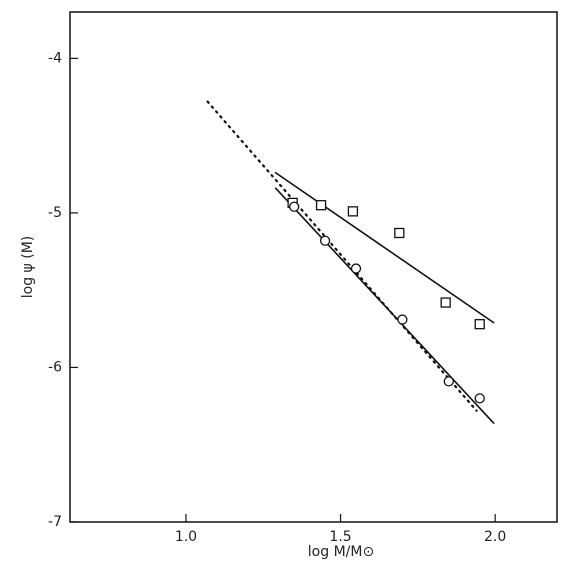 The width and height of the screenshot is (570, 574). I want to click on x-tick-label: 2.0, so click(495, 537).